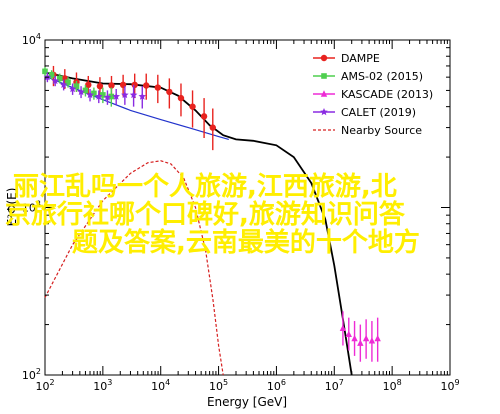 This screenshot has height=414, width=500. I want to click on x-tick-label: 10³, so click(102, 385).